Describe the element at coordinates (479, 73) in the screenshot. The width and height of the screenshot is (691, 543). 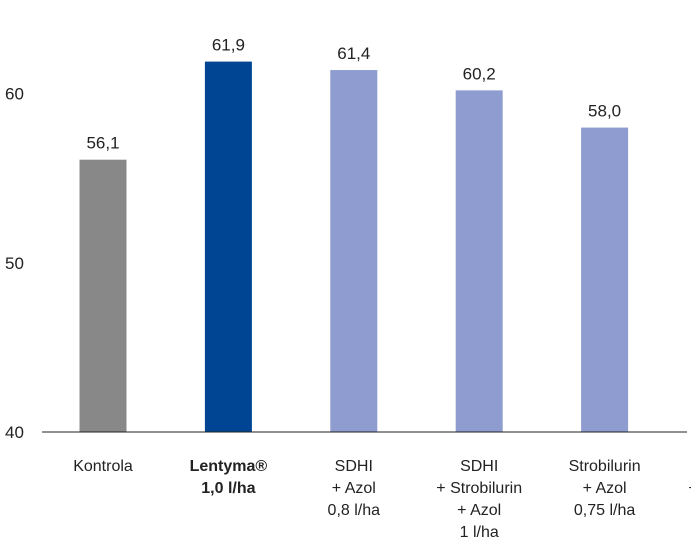
I see `value-label: 60,2` at that location.